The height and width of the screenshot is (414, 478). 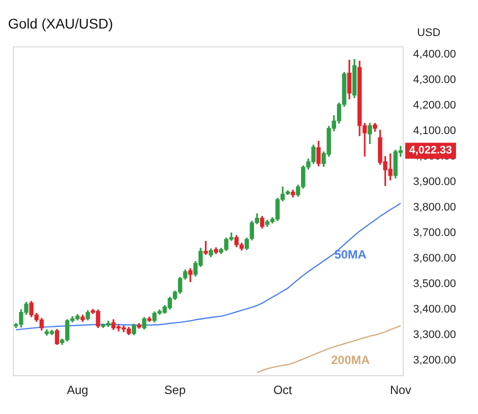 What do you see at coordinates (175, 390) in the screenshot?
I see `x-tick-label: Sep` at bounding box center [175, 390].